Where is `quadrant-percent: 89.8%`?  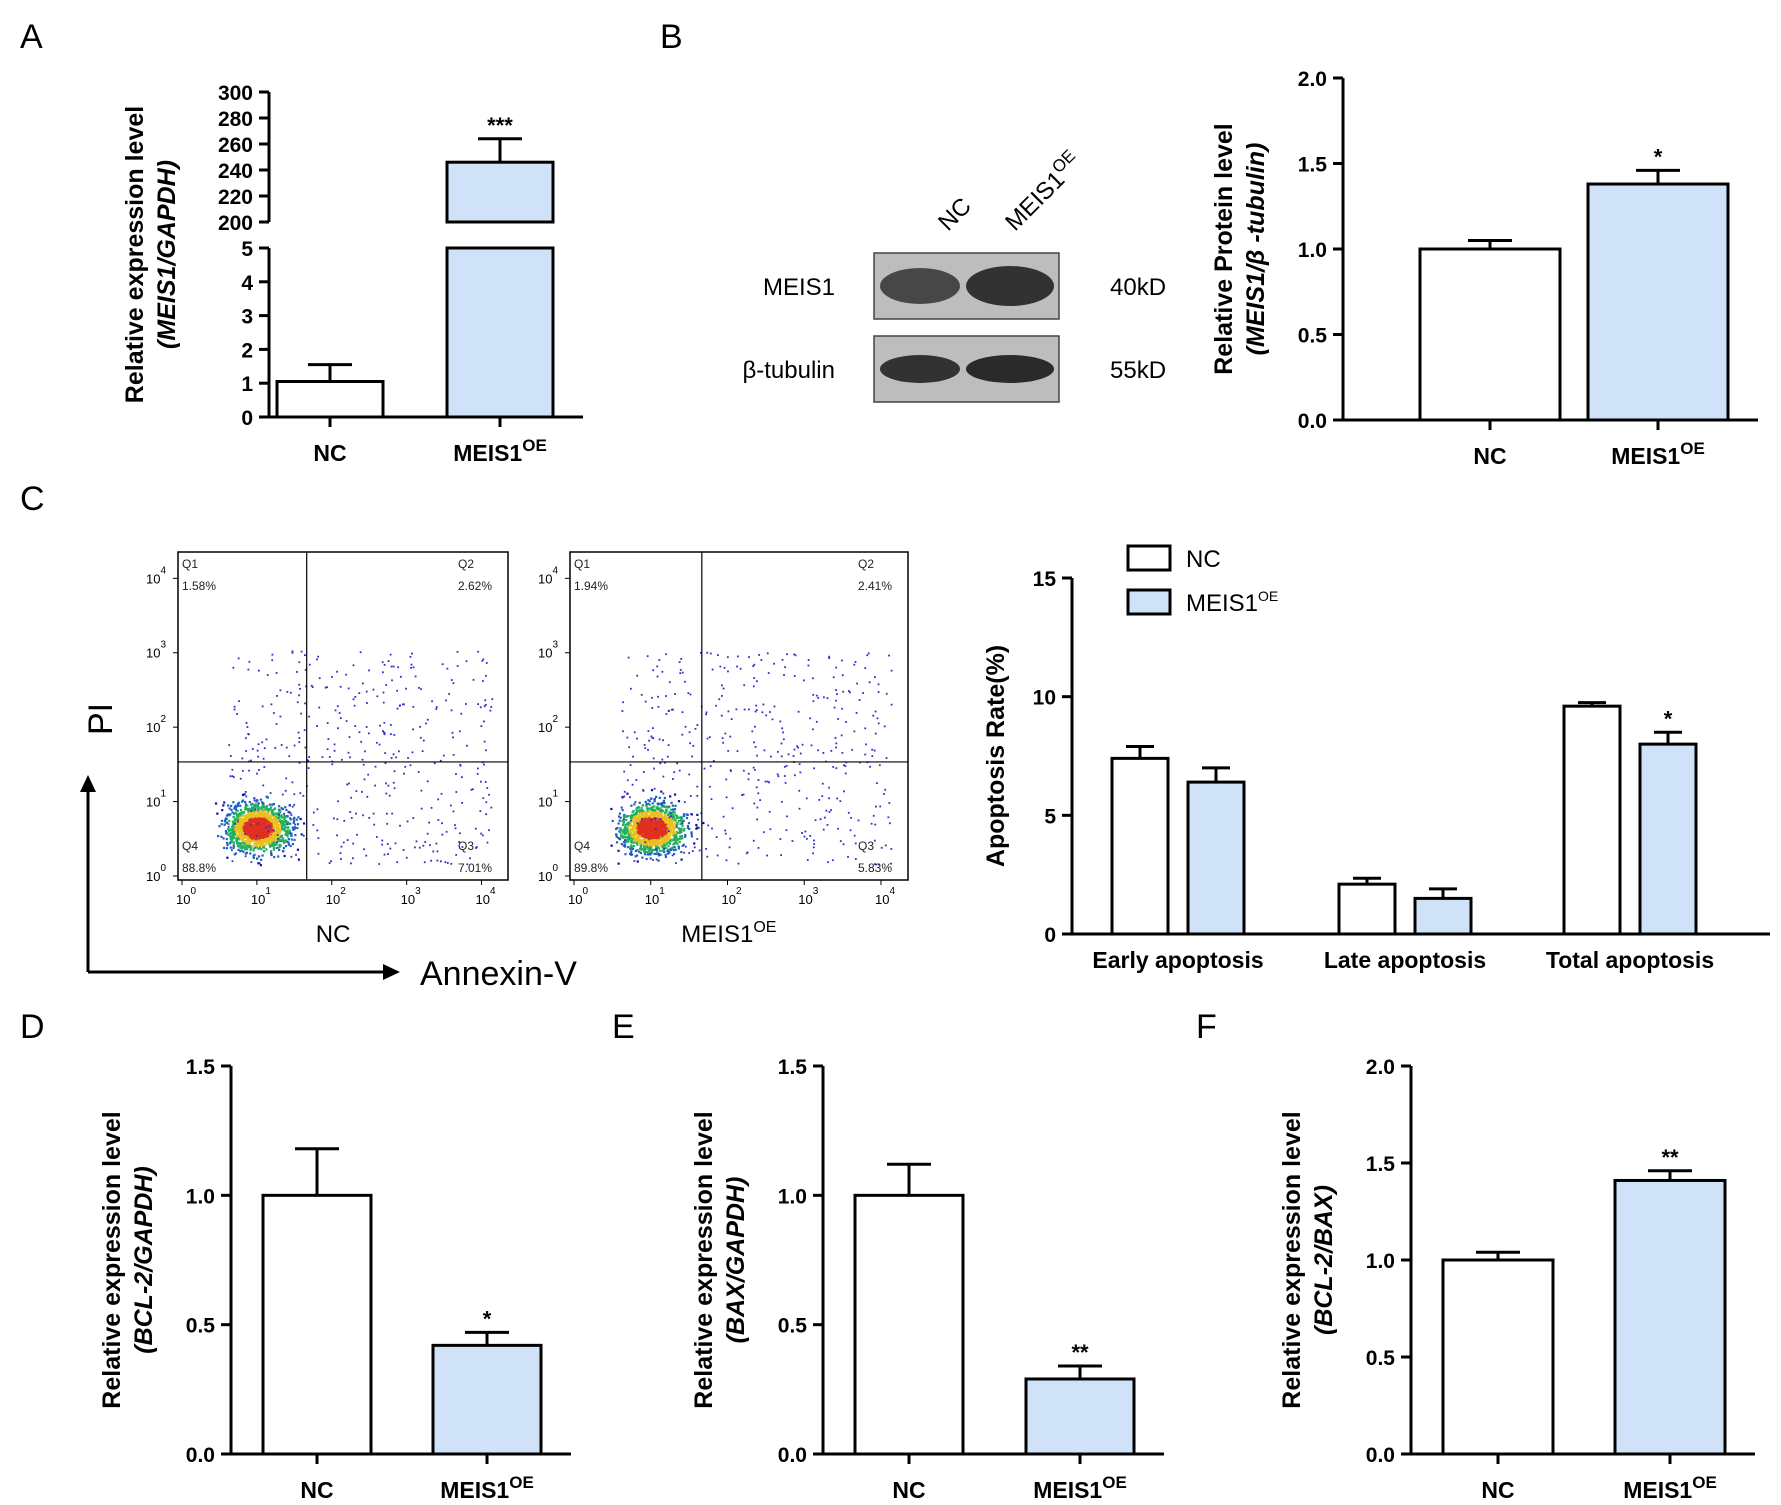 quadrant-percent: 89.8% is located at coordinates (591, 868).